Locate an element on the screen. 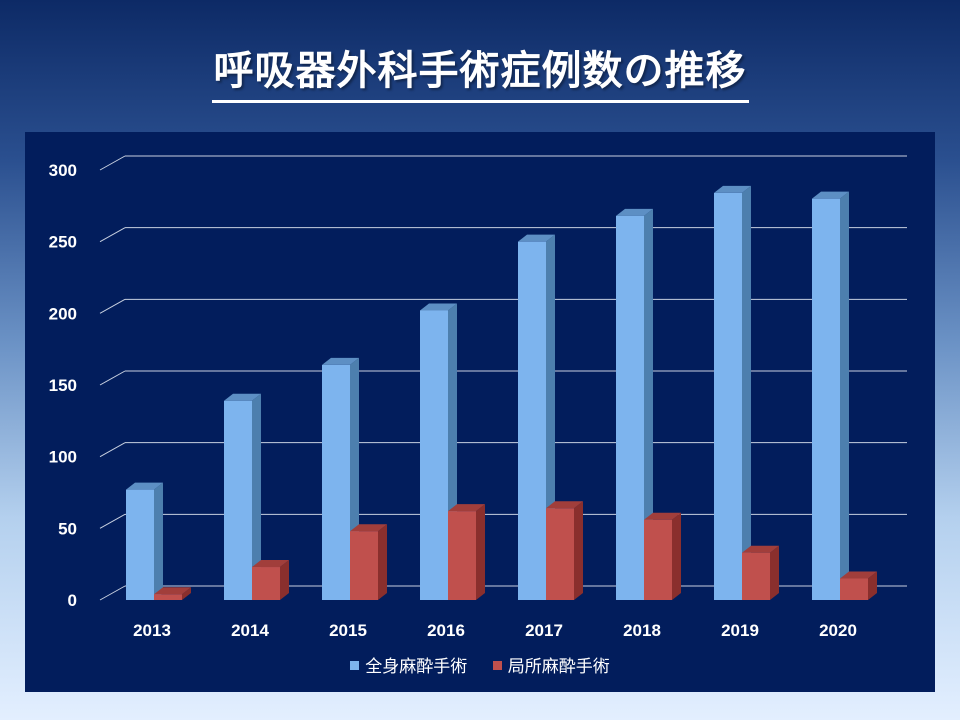 This screenshot has width=960, height=720. y-tick-label: 200 is located at coordinates (63, 313).